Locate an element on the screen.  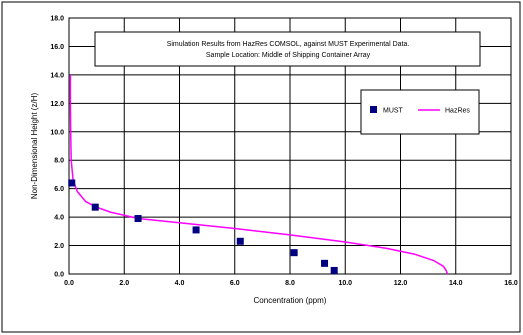
title-box-frame is located at coordinates (287, 49).